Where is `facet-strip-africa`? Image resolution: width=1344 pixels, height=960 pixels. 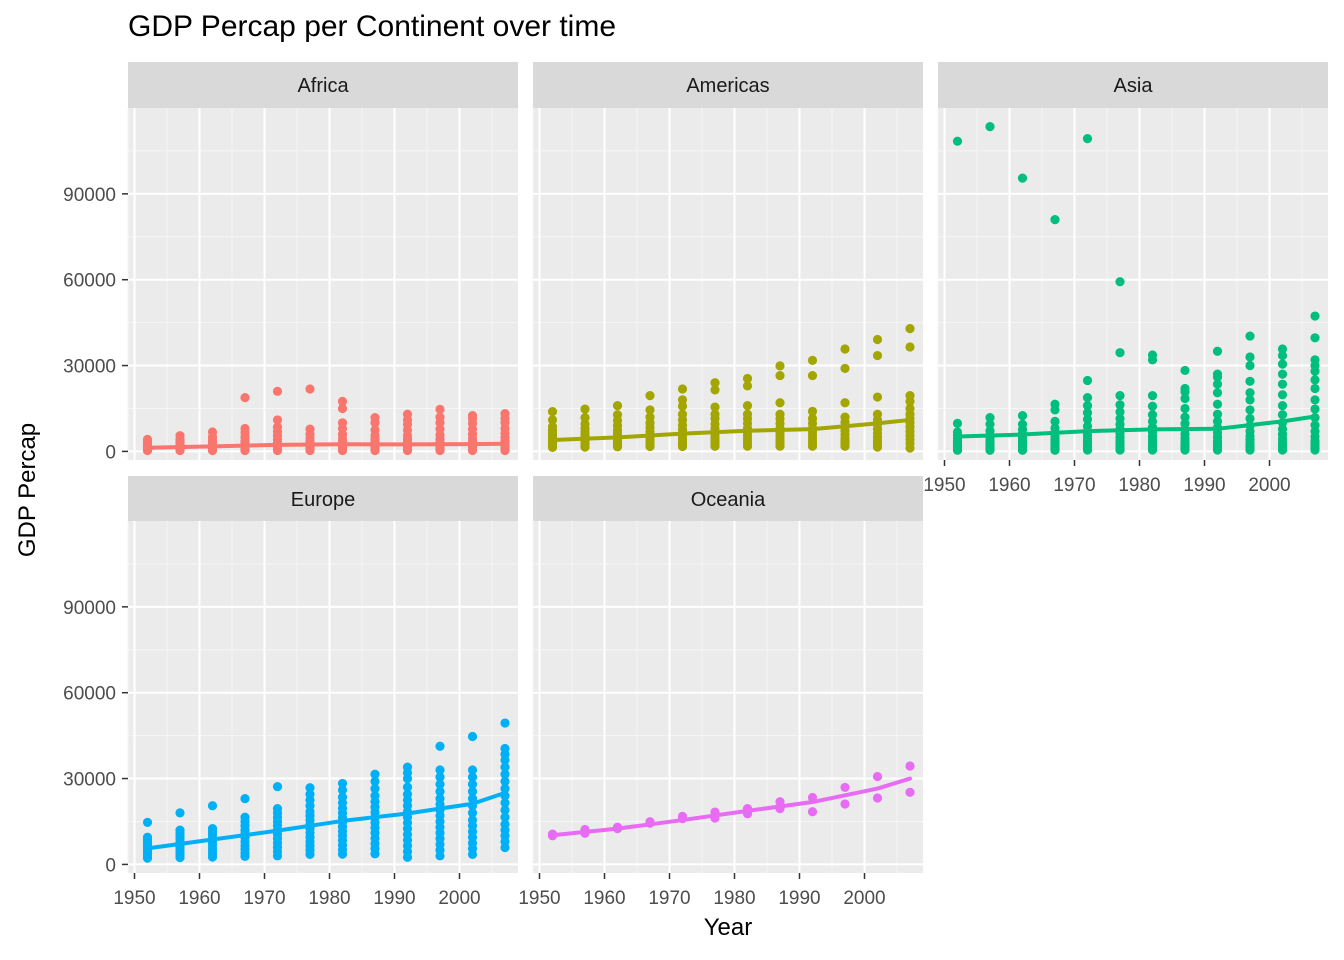
facet-strip-africa is located at coordinates (323, 85).